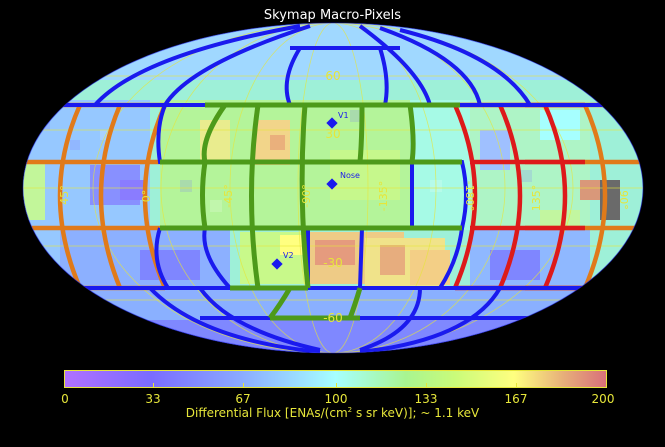 The width and height of the screenshot is (665, 447). Describe the element at coordinates (335, 379) in the screenshot. I see `colorbar` at that location.